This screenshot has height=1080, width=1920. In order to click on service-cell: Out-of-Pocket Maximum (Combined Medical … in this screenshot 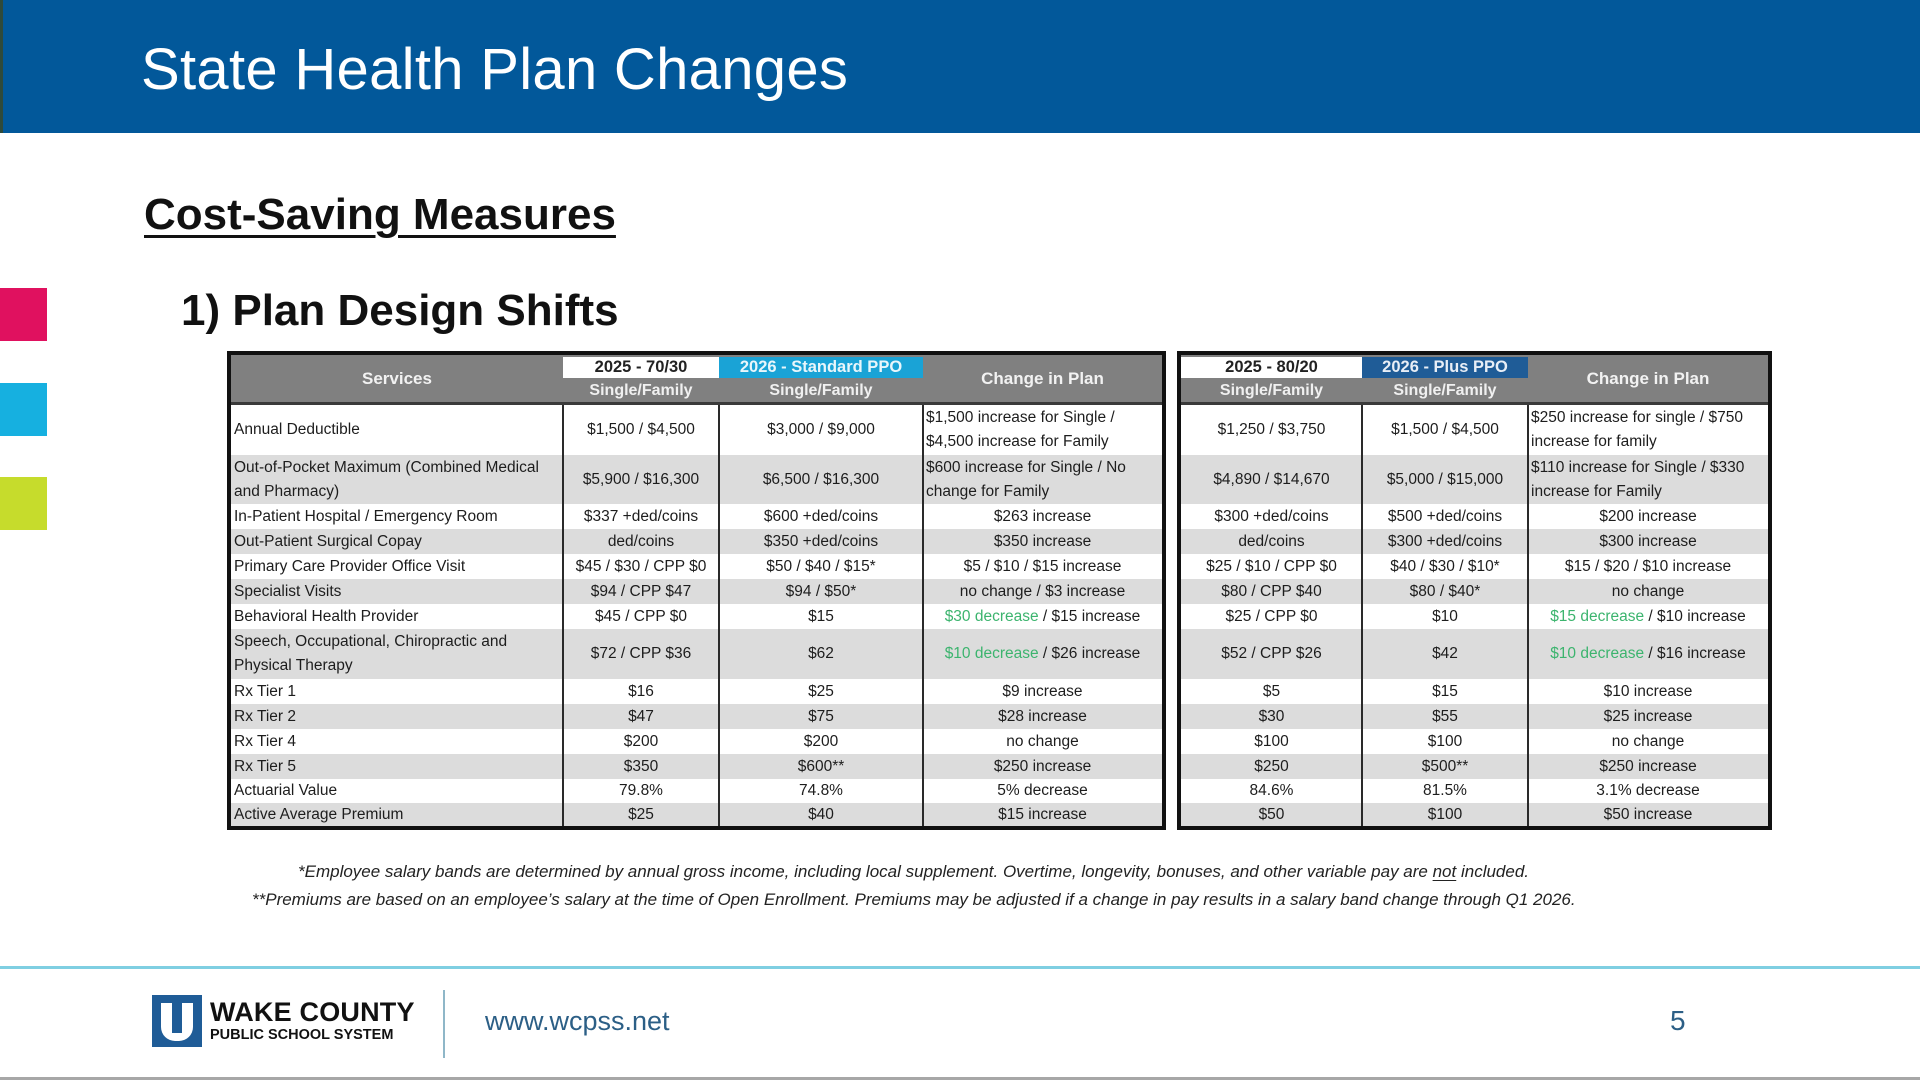, I will do `click(386, 479)`.